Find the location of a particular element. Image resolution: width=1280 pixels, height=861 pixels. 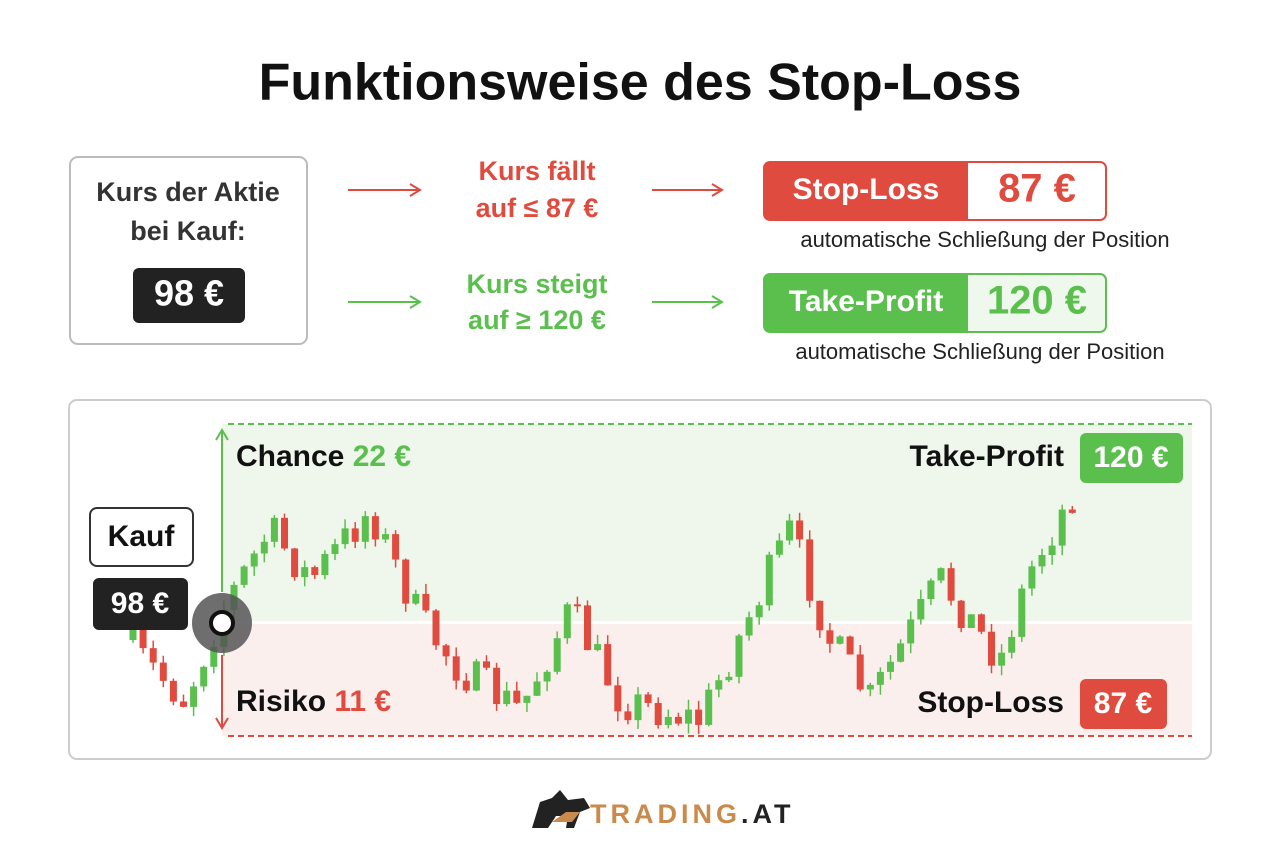

take-profit-price: 120 € is located at coordinates (1130, 457).